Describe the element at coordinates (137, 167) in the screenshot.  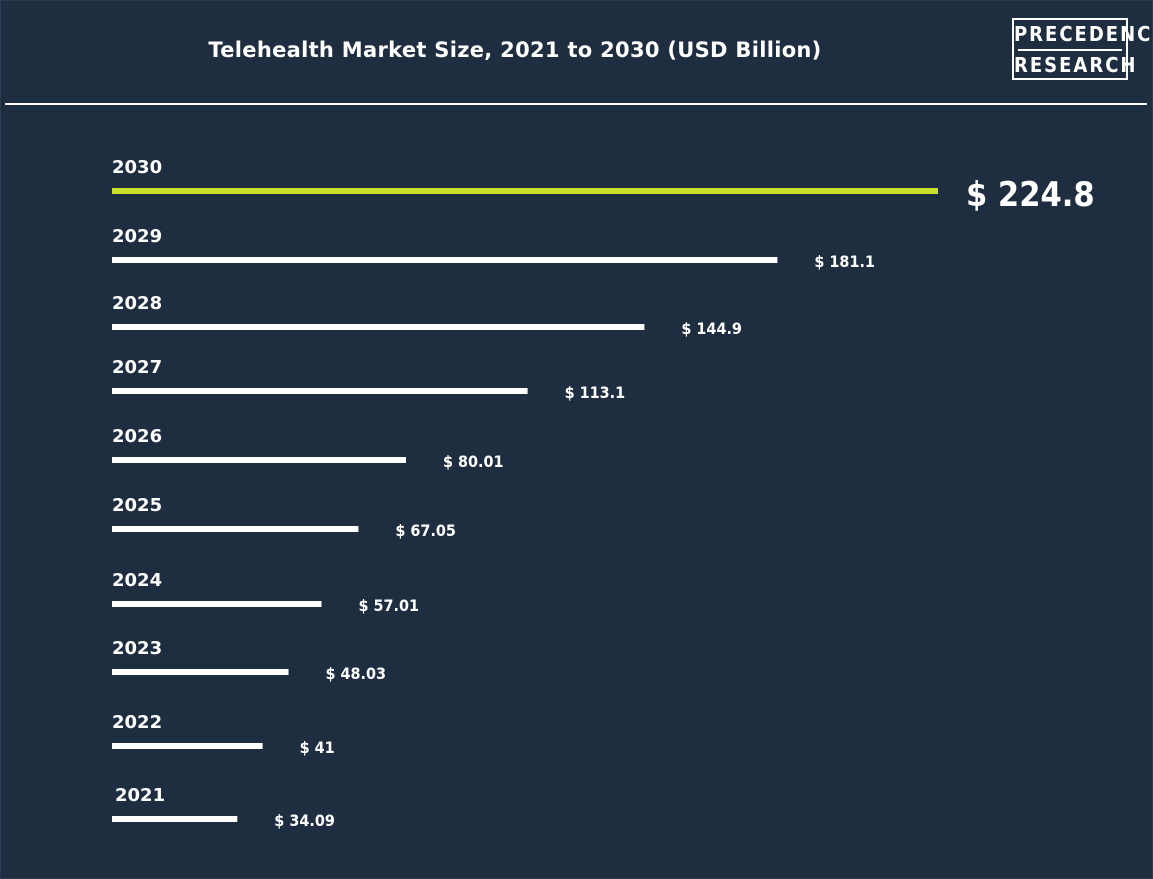
I see `category-label-2030: 2030` at that location.